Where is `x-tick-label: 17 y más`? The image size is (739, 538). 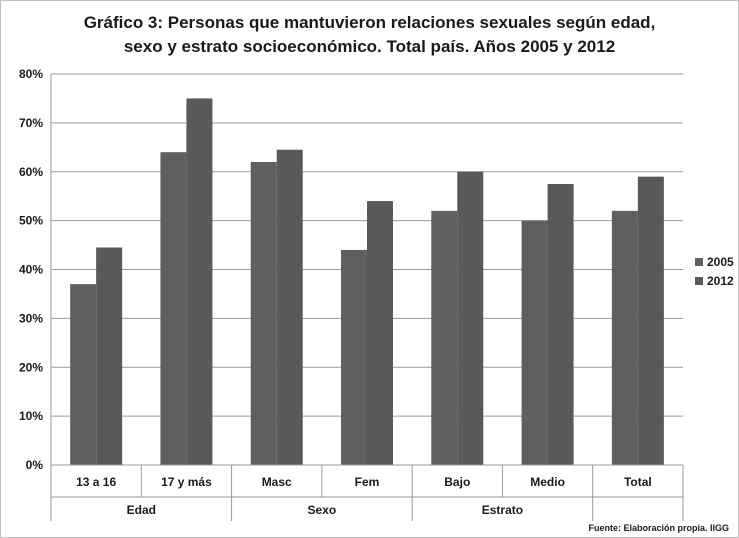 x-tick-label: 17 y más is located at coordinates (186, 482).